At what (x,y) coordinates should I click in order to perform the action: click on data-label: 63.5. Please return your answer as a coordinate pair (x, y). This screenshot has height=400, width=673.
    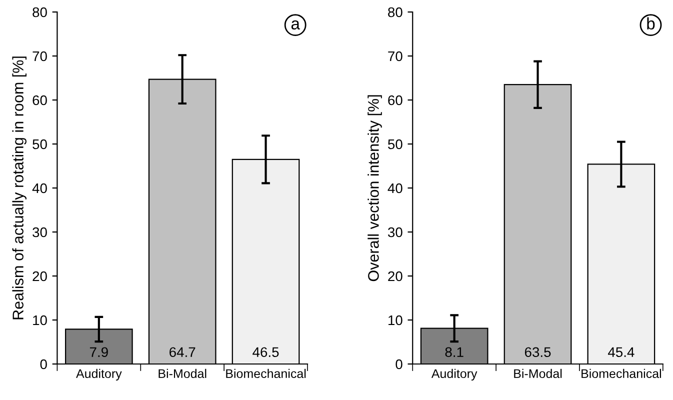
    Looking at the image, I should click on (537, 352).